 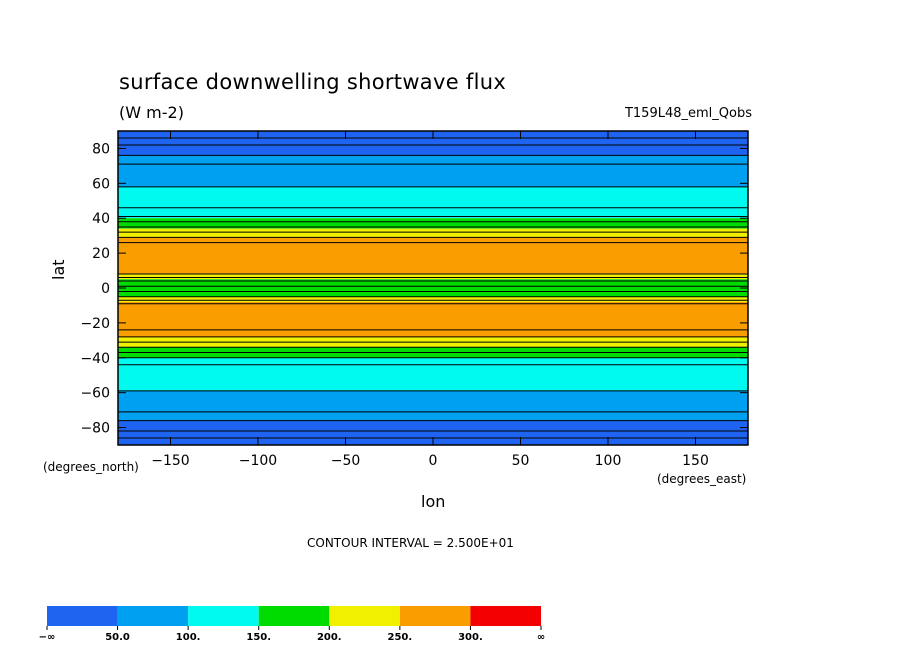 I want to click on colorbar-label: −∞, so click(x=47, y=637).